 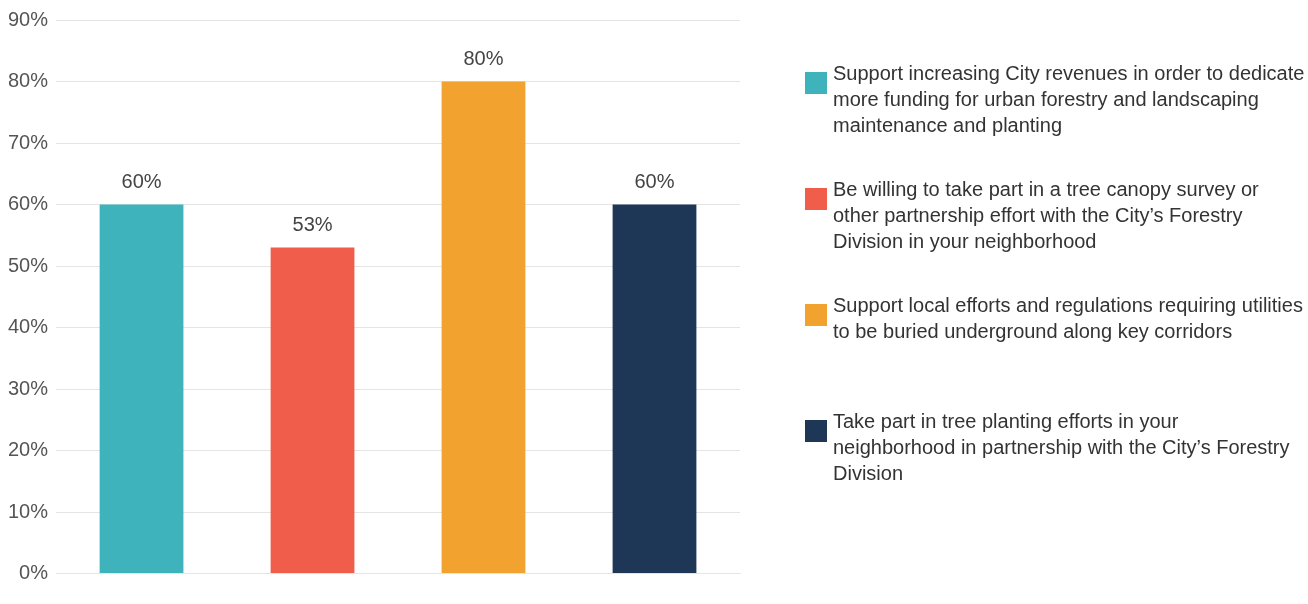 What do you see at coordinates (1068, 318) in the screenshot?
I see `legend-label: Support local efforts and regulations requiring utilities to be buried underground along key corridors` at bounding box center [1068, 318].